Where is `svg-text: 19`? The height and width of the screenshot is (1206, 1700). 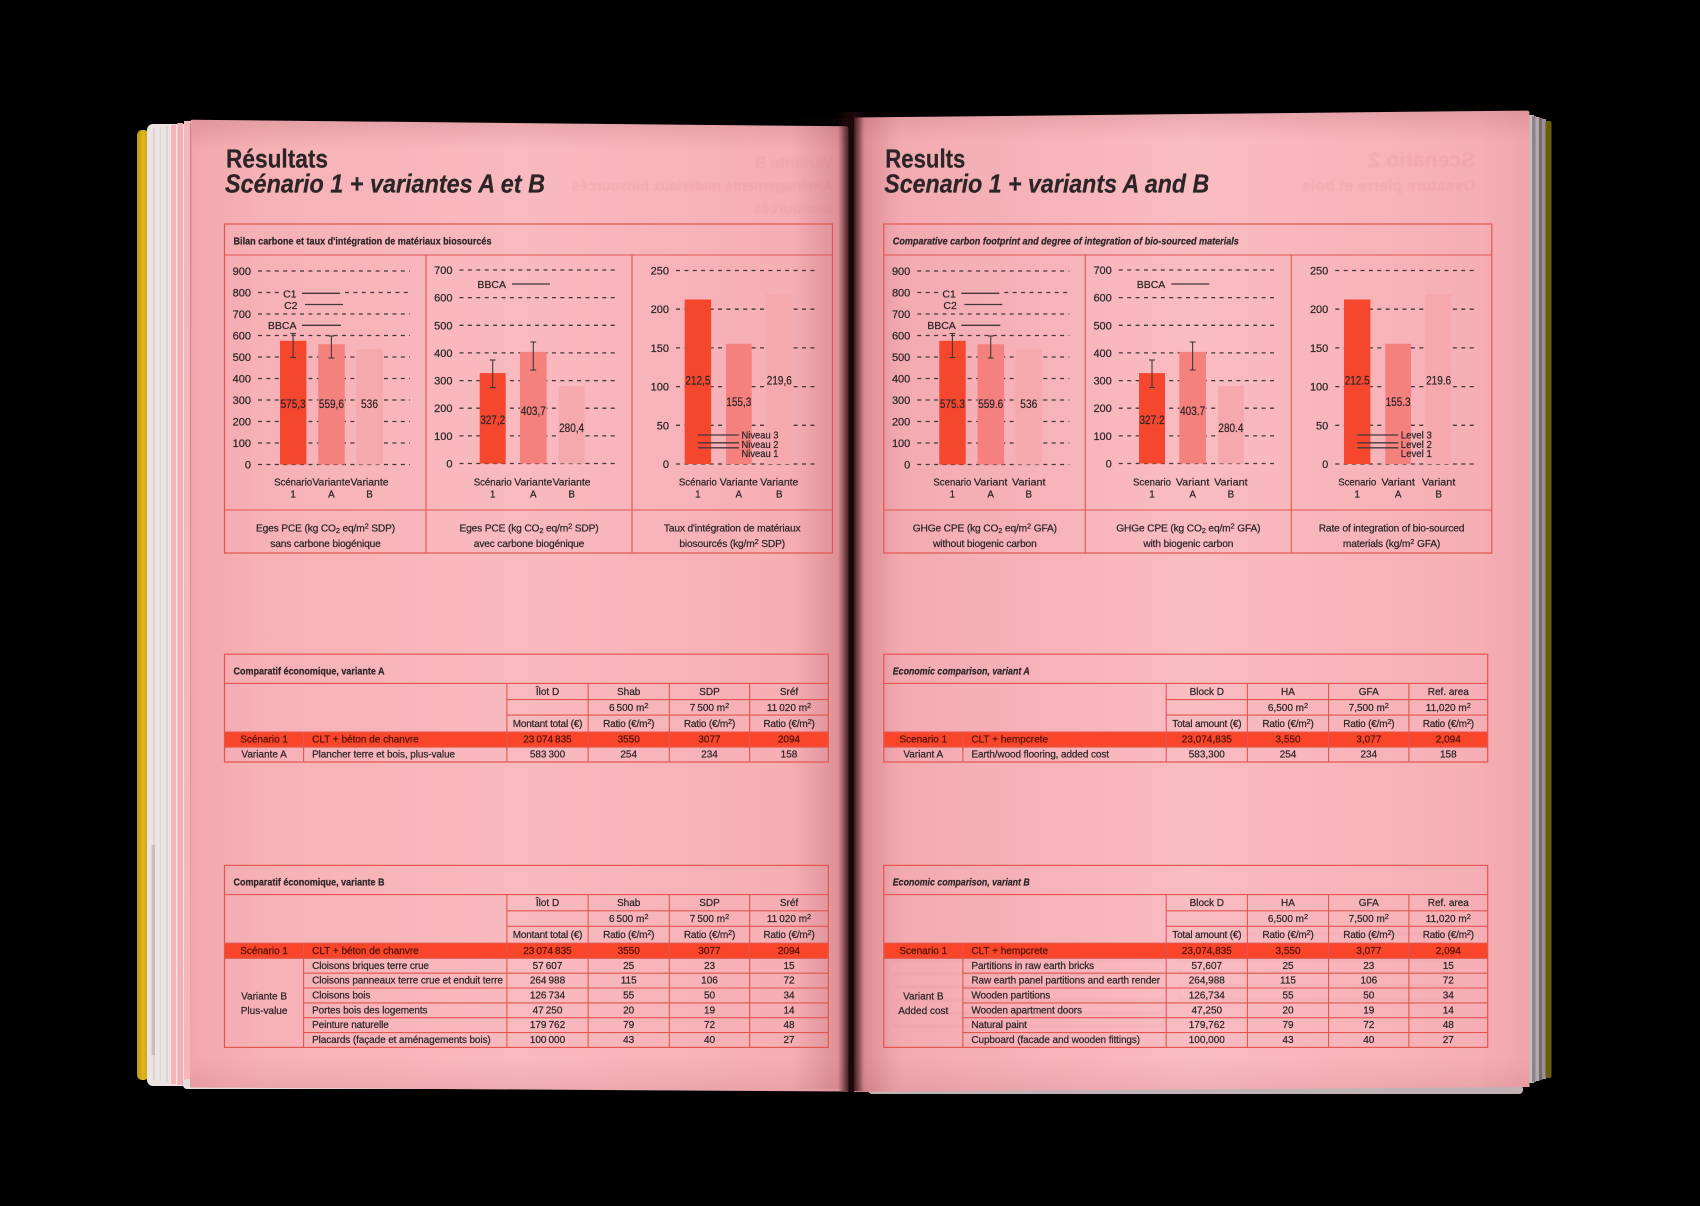 svg-text: 19 is located at coordinates (1369, 1010).